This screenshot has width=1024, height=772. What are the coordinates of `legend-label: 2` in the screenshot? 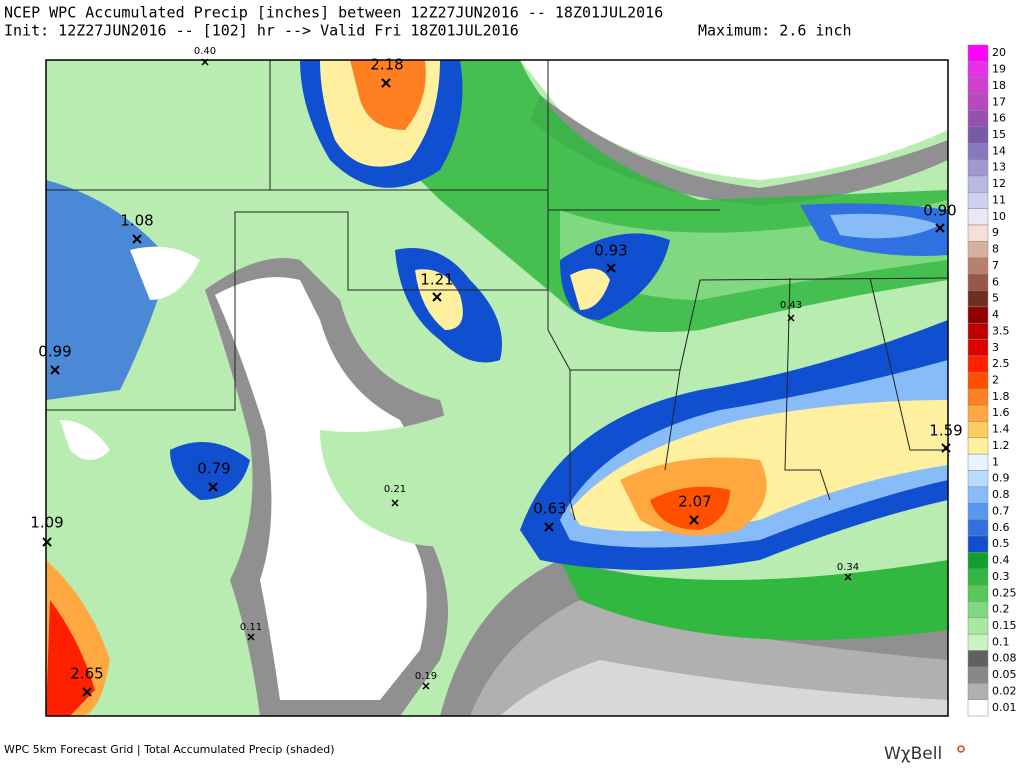 It's located at (995, 380).